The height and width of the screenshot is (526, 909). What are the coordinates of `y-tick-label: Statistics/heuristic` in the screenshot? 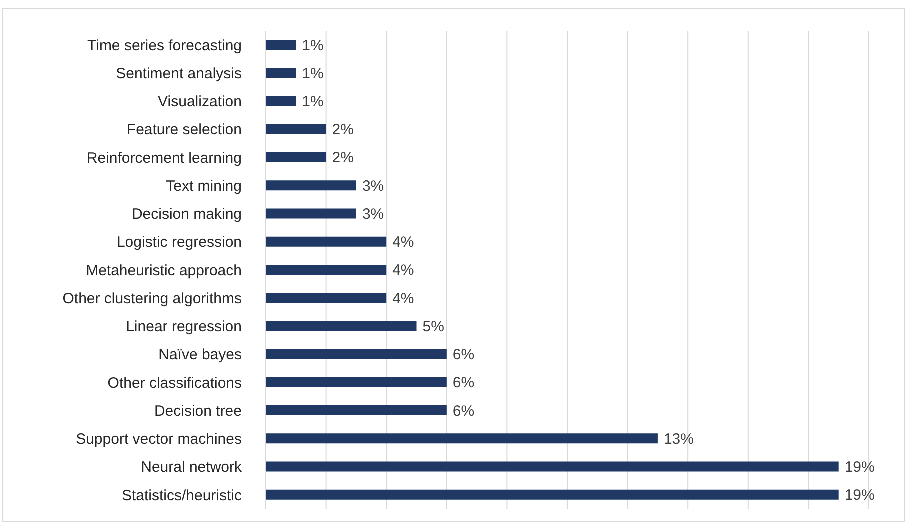 It's located at (182, 495).